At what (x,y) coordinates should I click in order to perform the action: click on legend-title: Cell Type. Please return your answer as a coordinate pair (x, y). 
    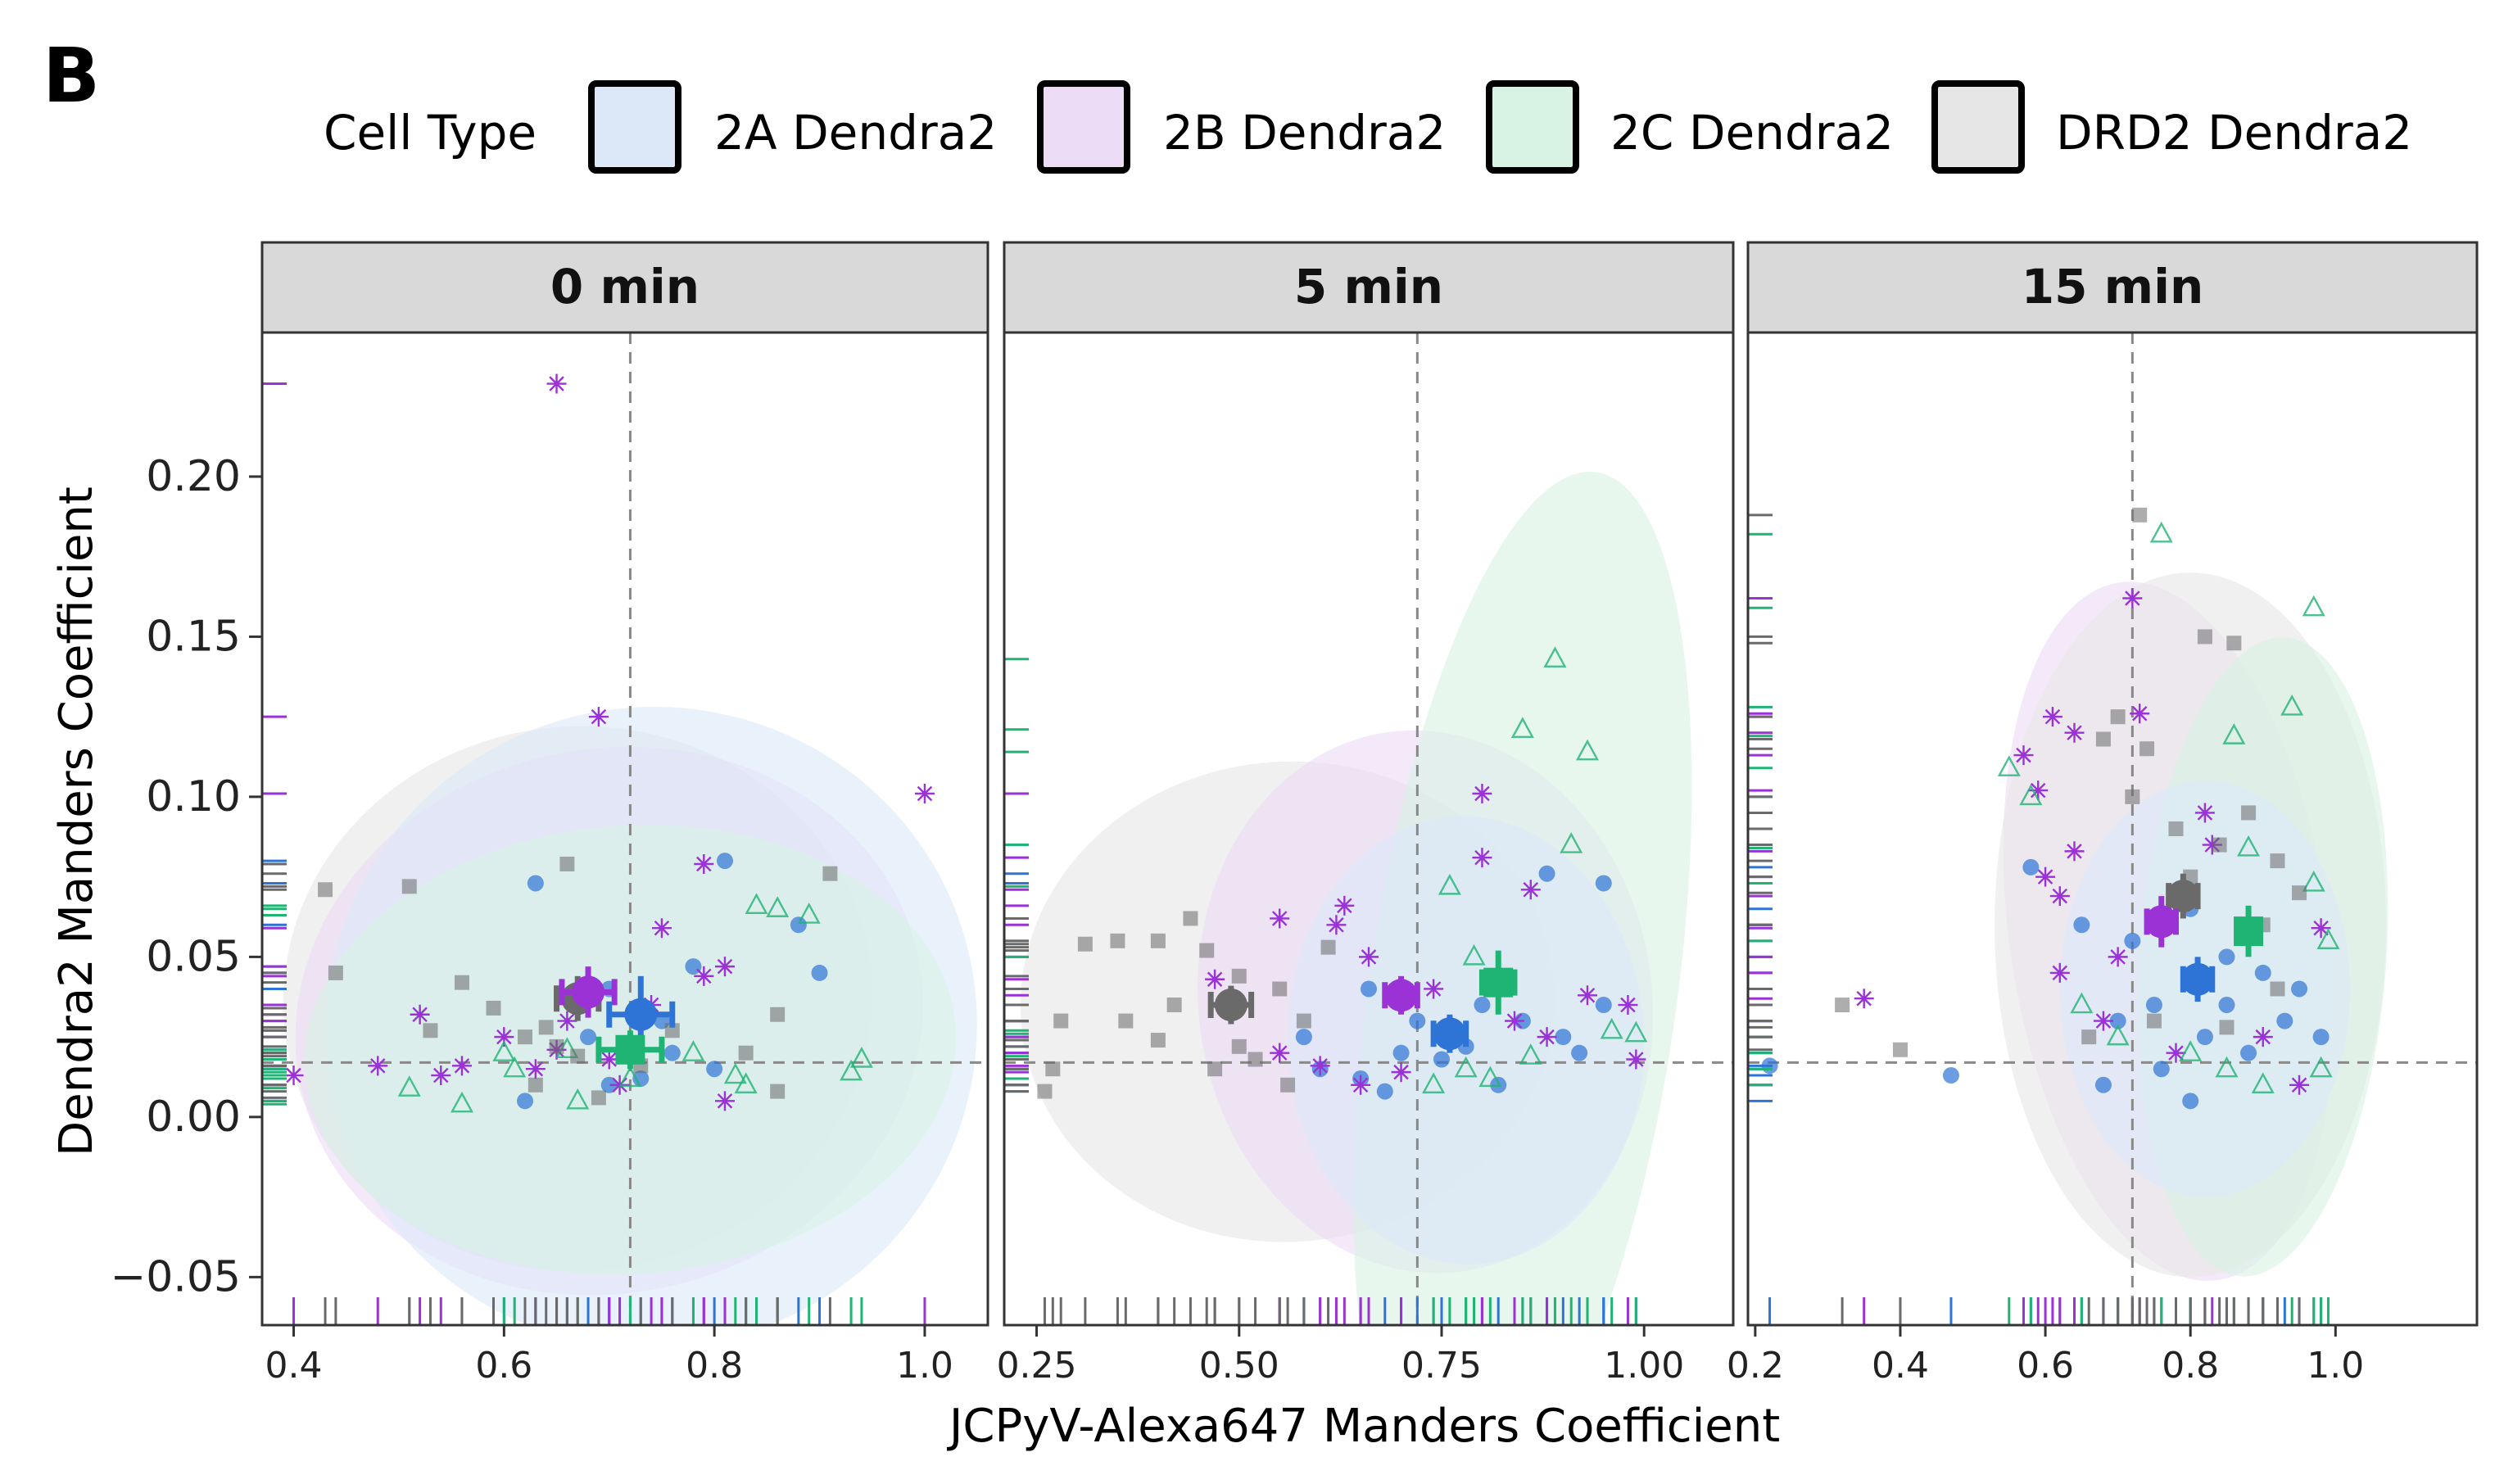
    Looking at the image, I should click on (431, 133).